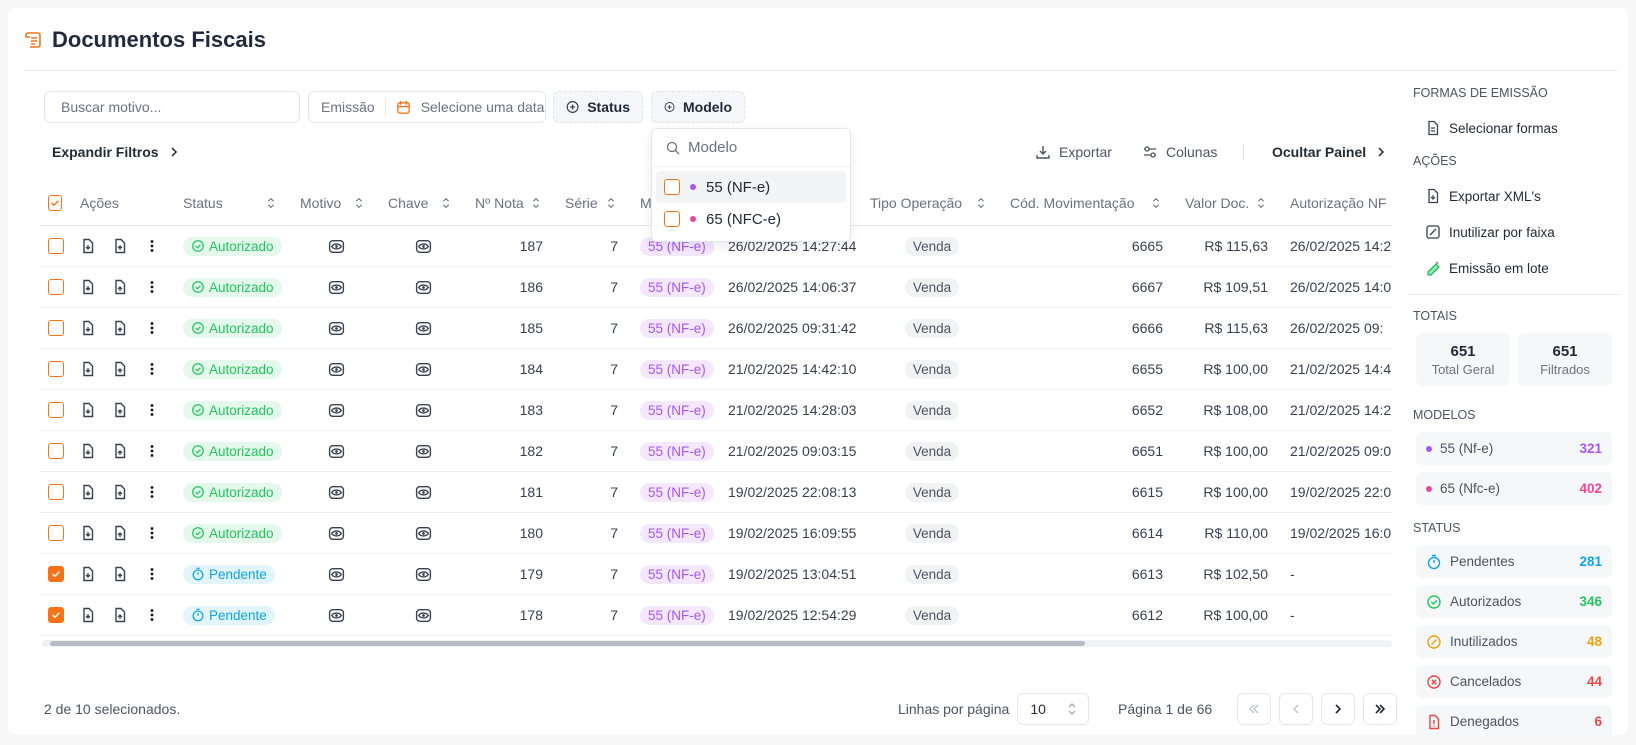 This screenshot has height=745, width=1636. What do you see at coordinates (1338, 709) in the screenshot?
I see `next-page` at bounding box center [1338, 709].